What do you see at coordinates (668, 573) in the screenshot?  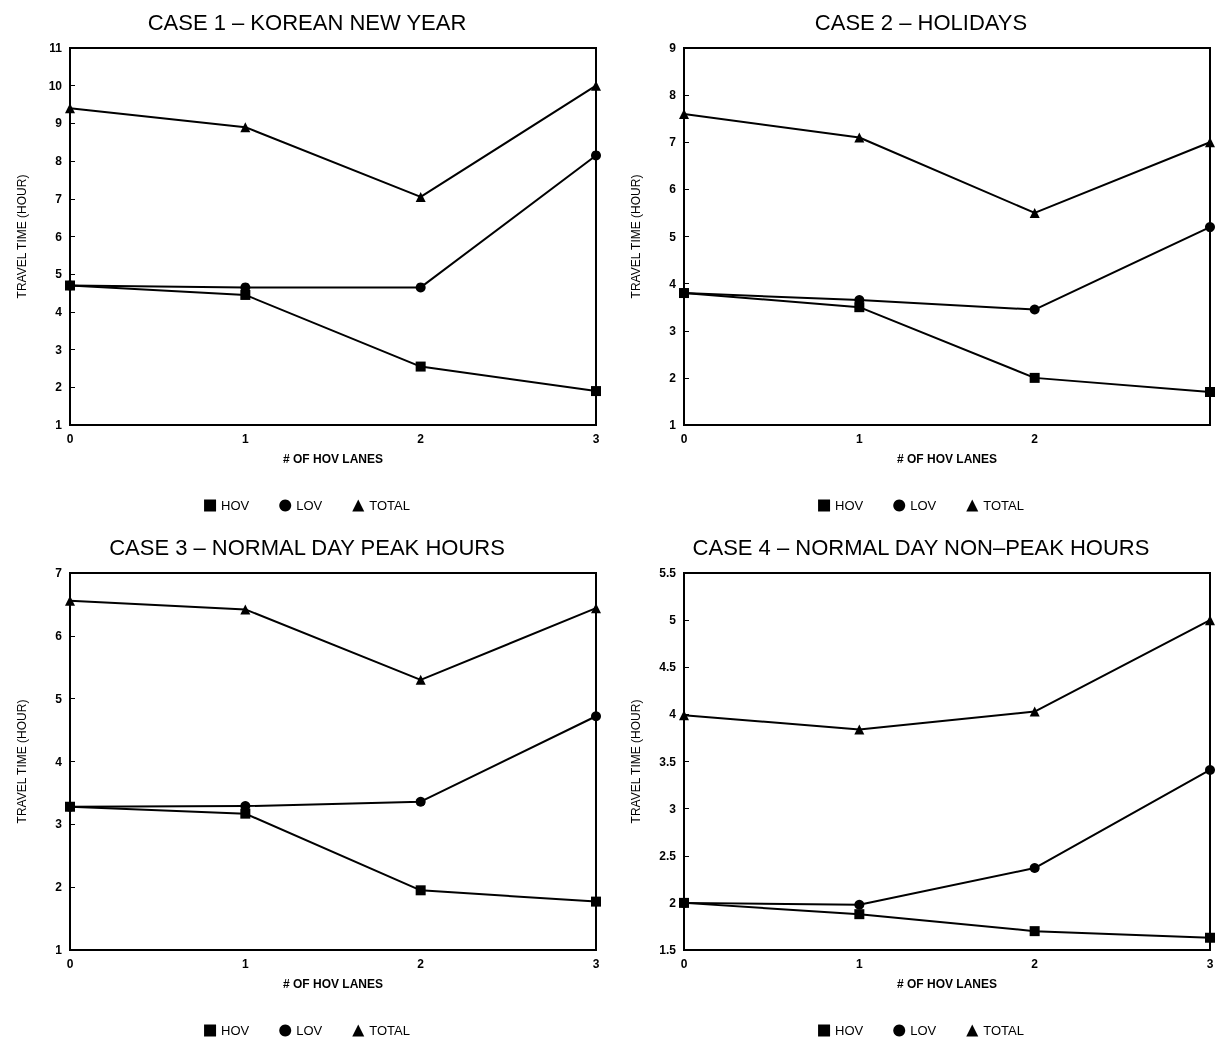 I see `y-tick-label: 5.5` at bounding box center [668, 573].